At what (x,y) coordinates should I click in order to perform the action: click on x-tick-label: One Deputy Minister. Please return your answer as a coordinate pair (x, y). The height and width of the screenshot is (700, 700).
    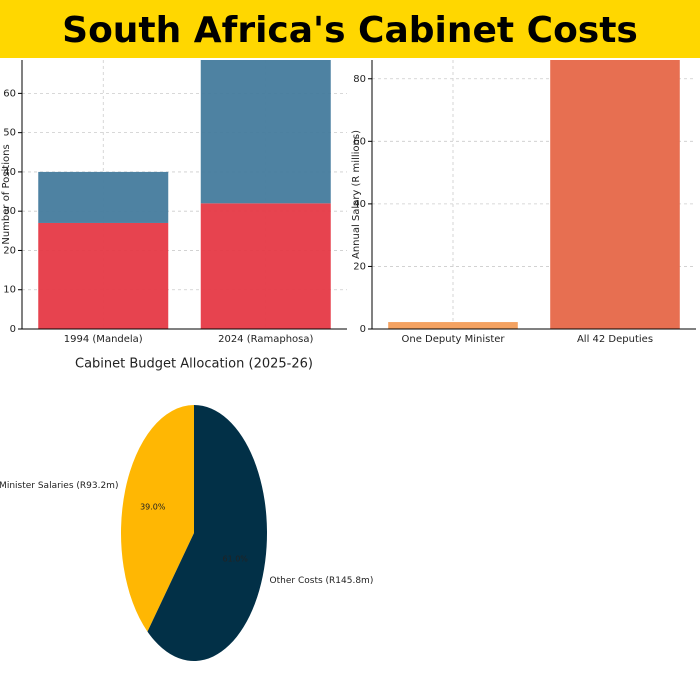
    Looking at the image, I should click on (453, 339).